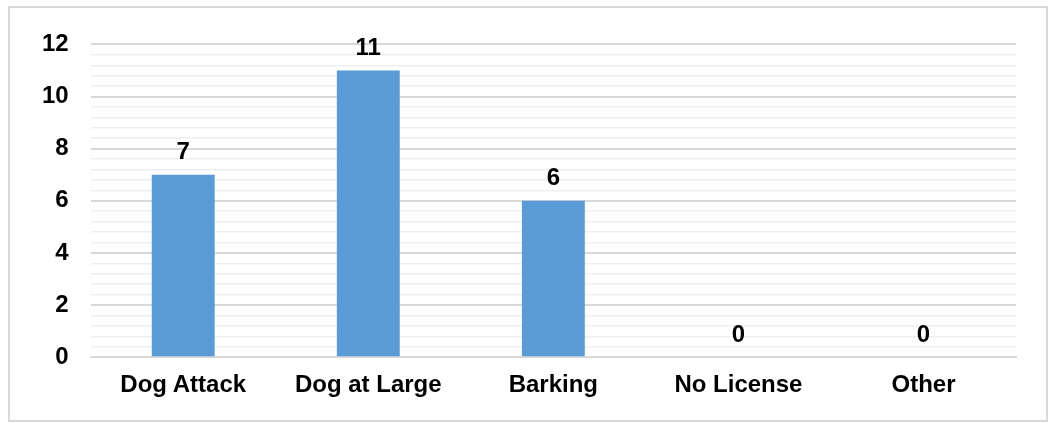 The image size is (1057, 430). I want to click on y-tick-label: 4, so click(62, 251).